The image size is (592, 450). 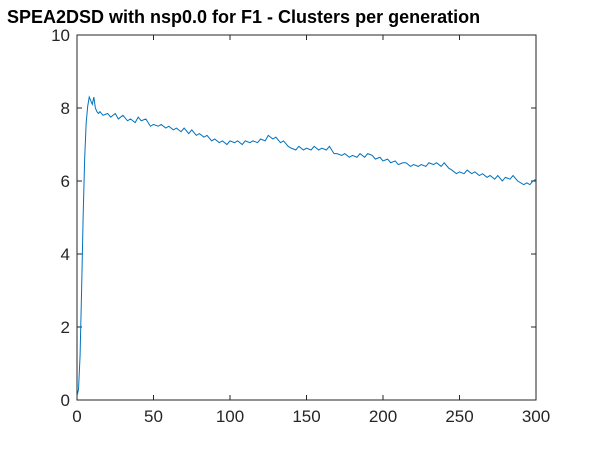 I want to click on x-tick-label: 250, so click(x=459, y=416).